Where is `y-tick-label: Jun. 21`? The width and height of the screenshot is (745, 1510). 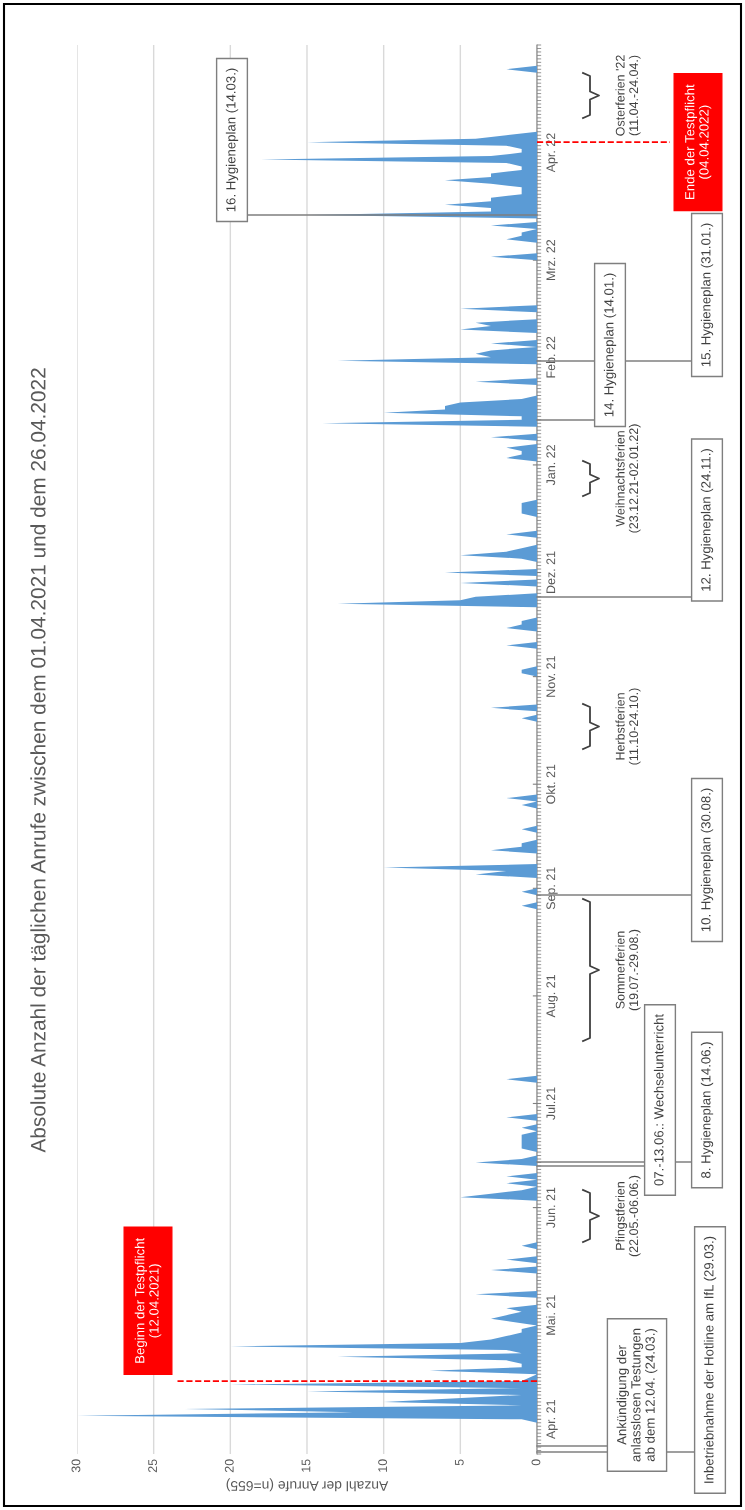 y-tick-label: Jun. 21 is located at coordinates (551, 1207).